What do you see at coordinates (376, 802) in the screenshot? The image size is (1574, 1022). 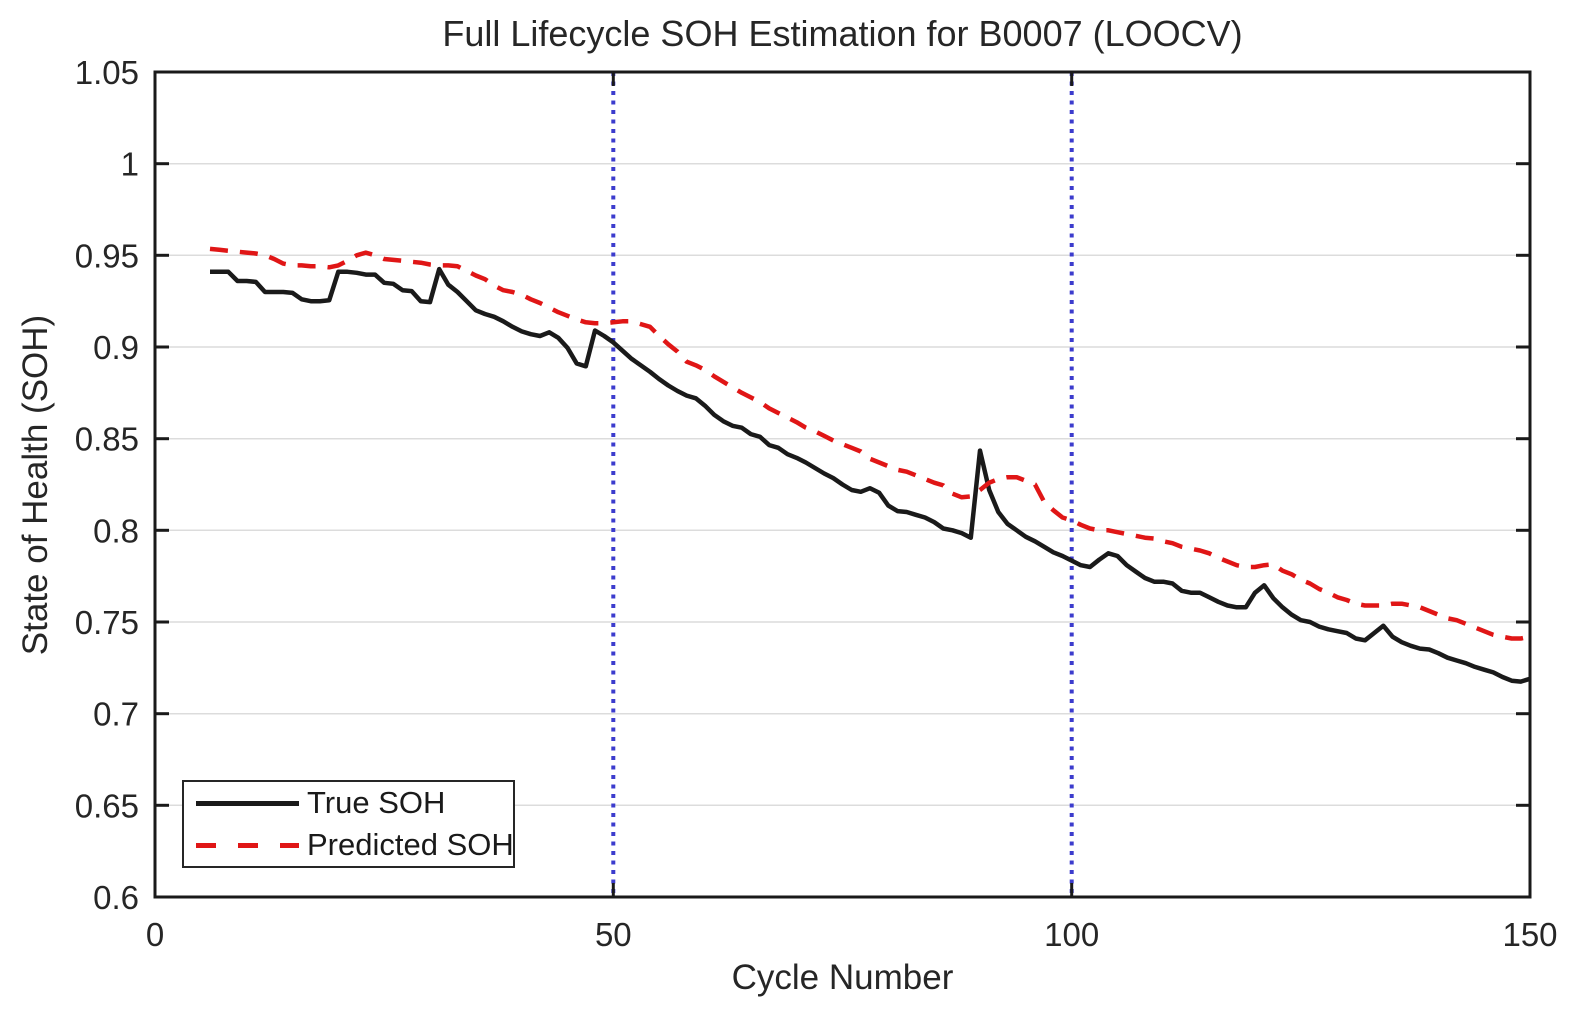 I see `legend-label: True SOH` at bounding box center [376, 802].